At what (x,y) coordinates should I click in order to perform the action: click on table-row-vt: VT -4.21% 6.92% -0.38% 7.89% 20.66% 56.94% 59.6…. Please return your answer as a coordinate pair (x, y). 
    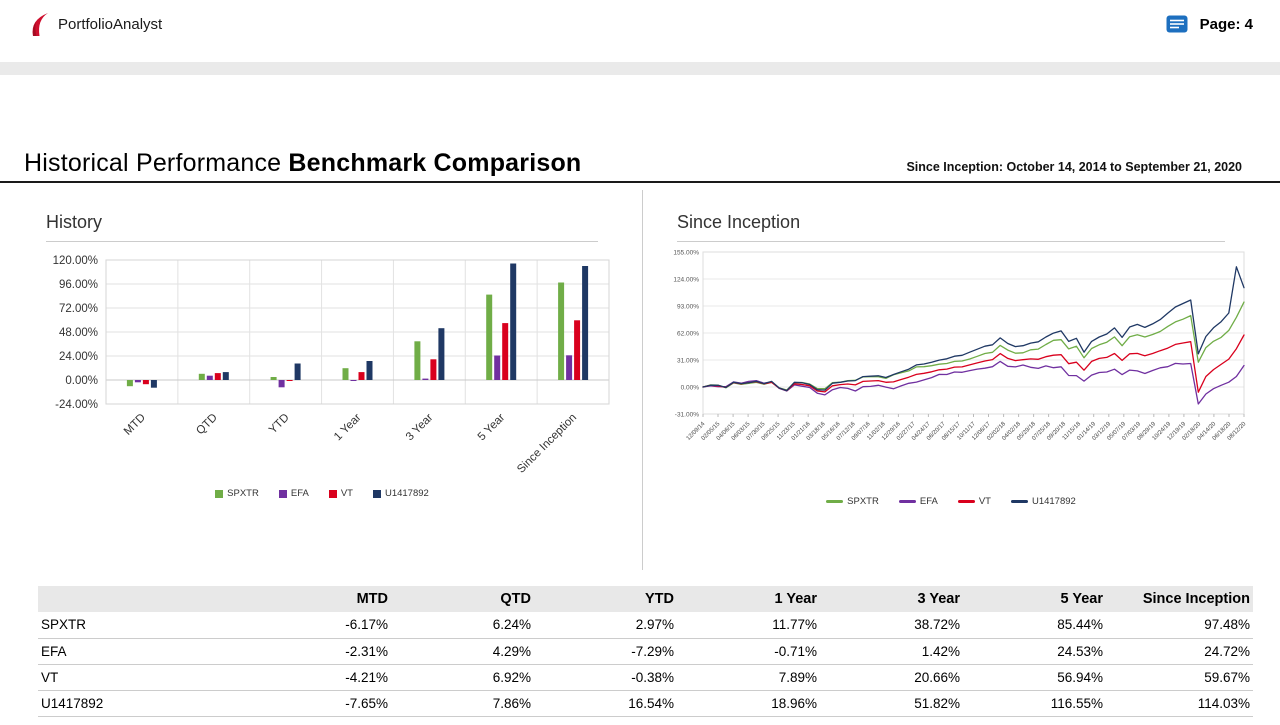
    Looking at the image, I should click on (645, 677).